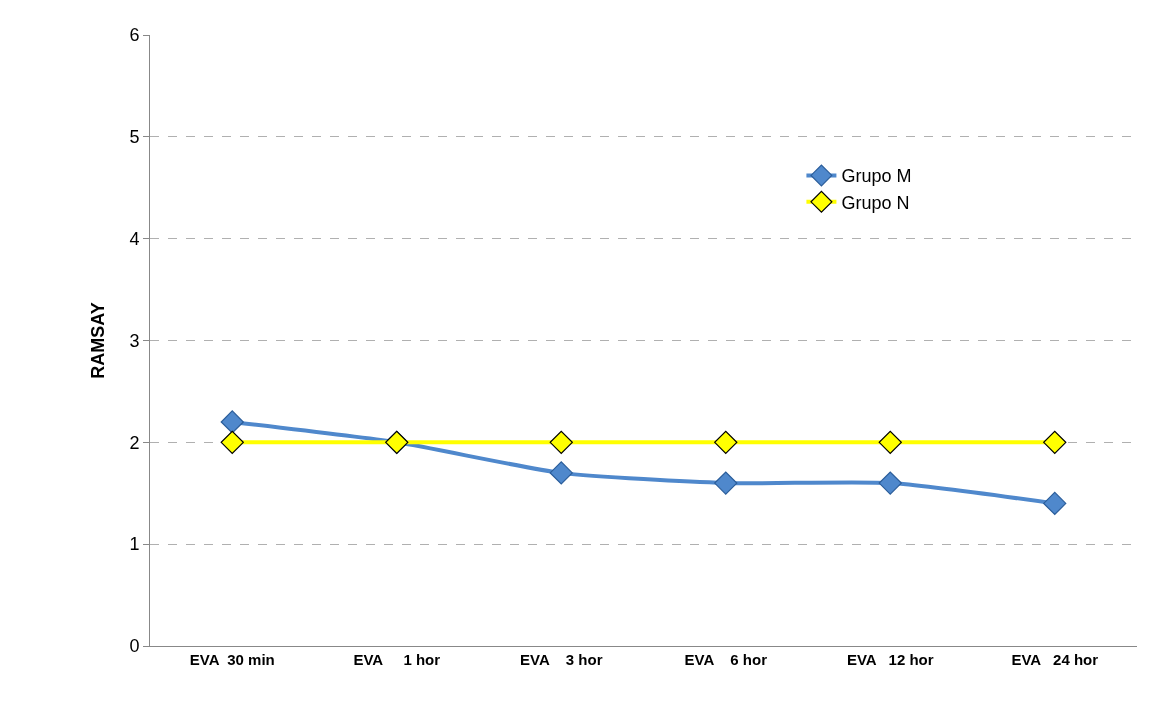 The height and width of the screenshot is (716, 1152). I want to click on legend-label: Grupo N, so click(875, 202).